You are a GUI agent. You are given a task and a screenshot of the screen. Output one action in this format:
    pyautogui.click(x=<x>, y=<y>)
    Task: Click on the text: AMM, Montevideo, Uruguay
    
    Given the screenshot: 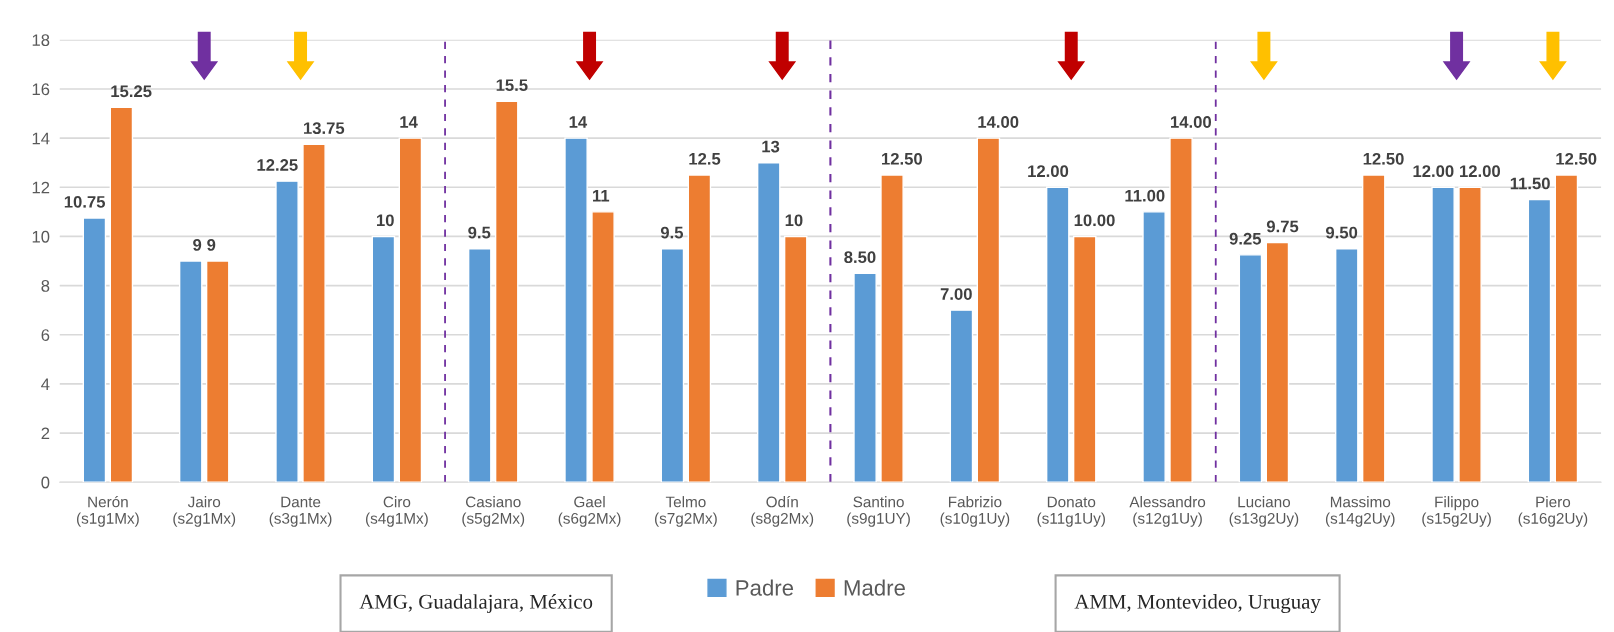 What is the action you would take?
    pyautogui.click(x=1197, y=604)
    